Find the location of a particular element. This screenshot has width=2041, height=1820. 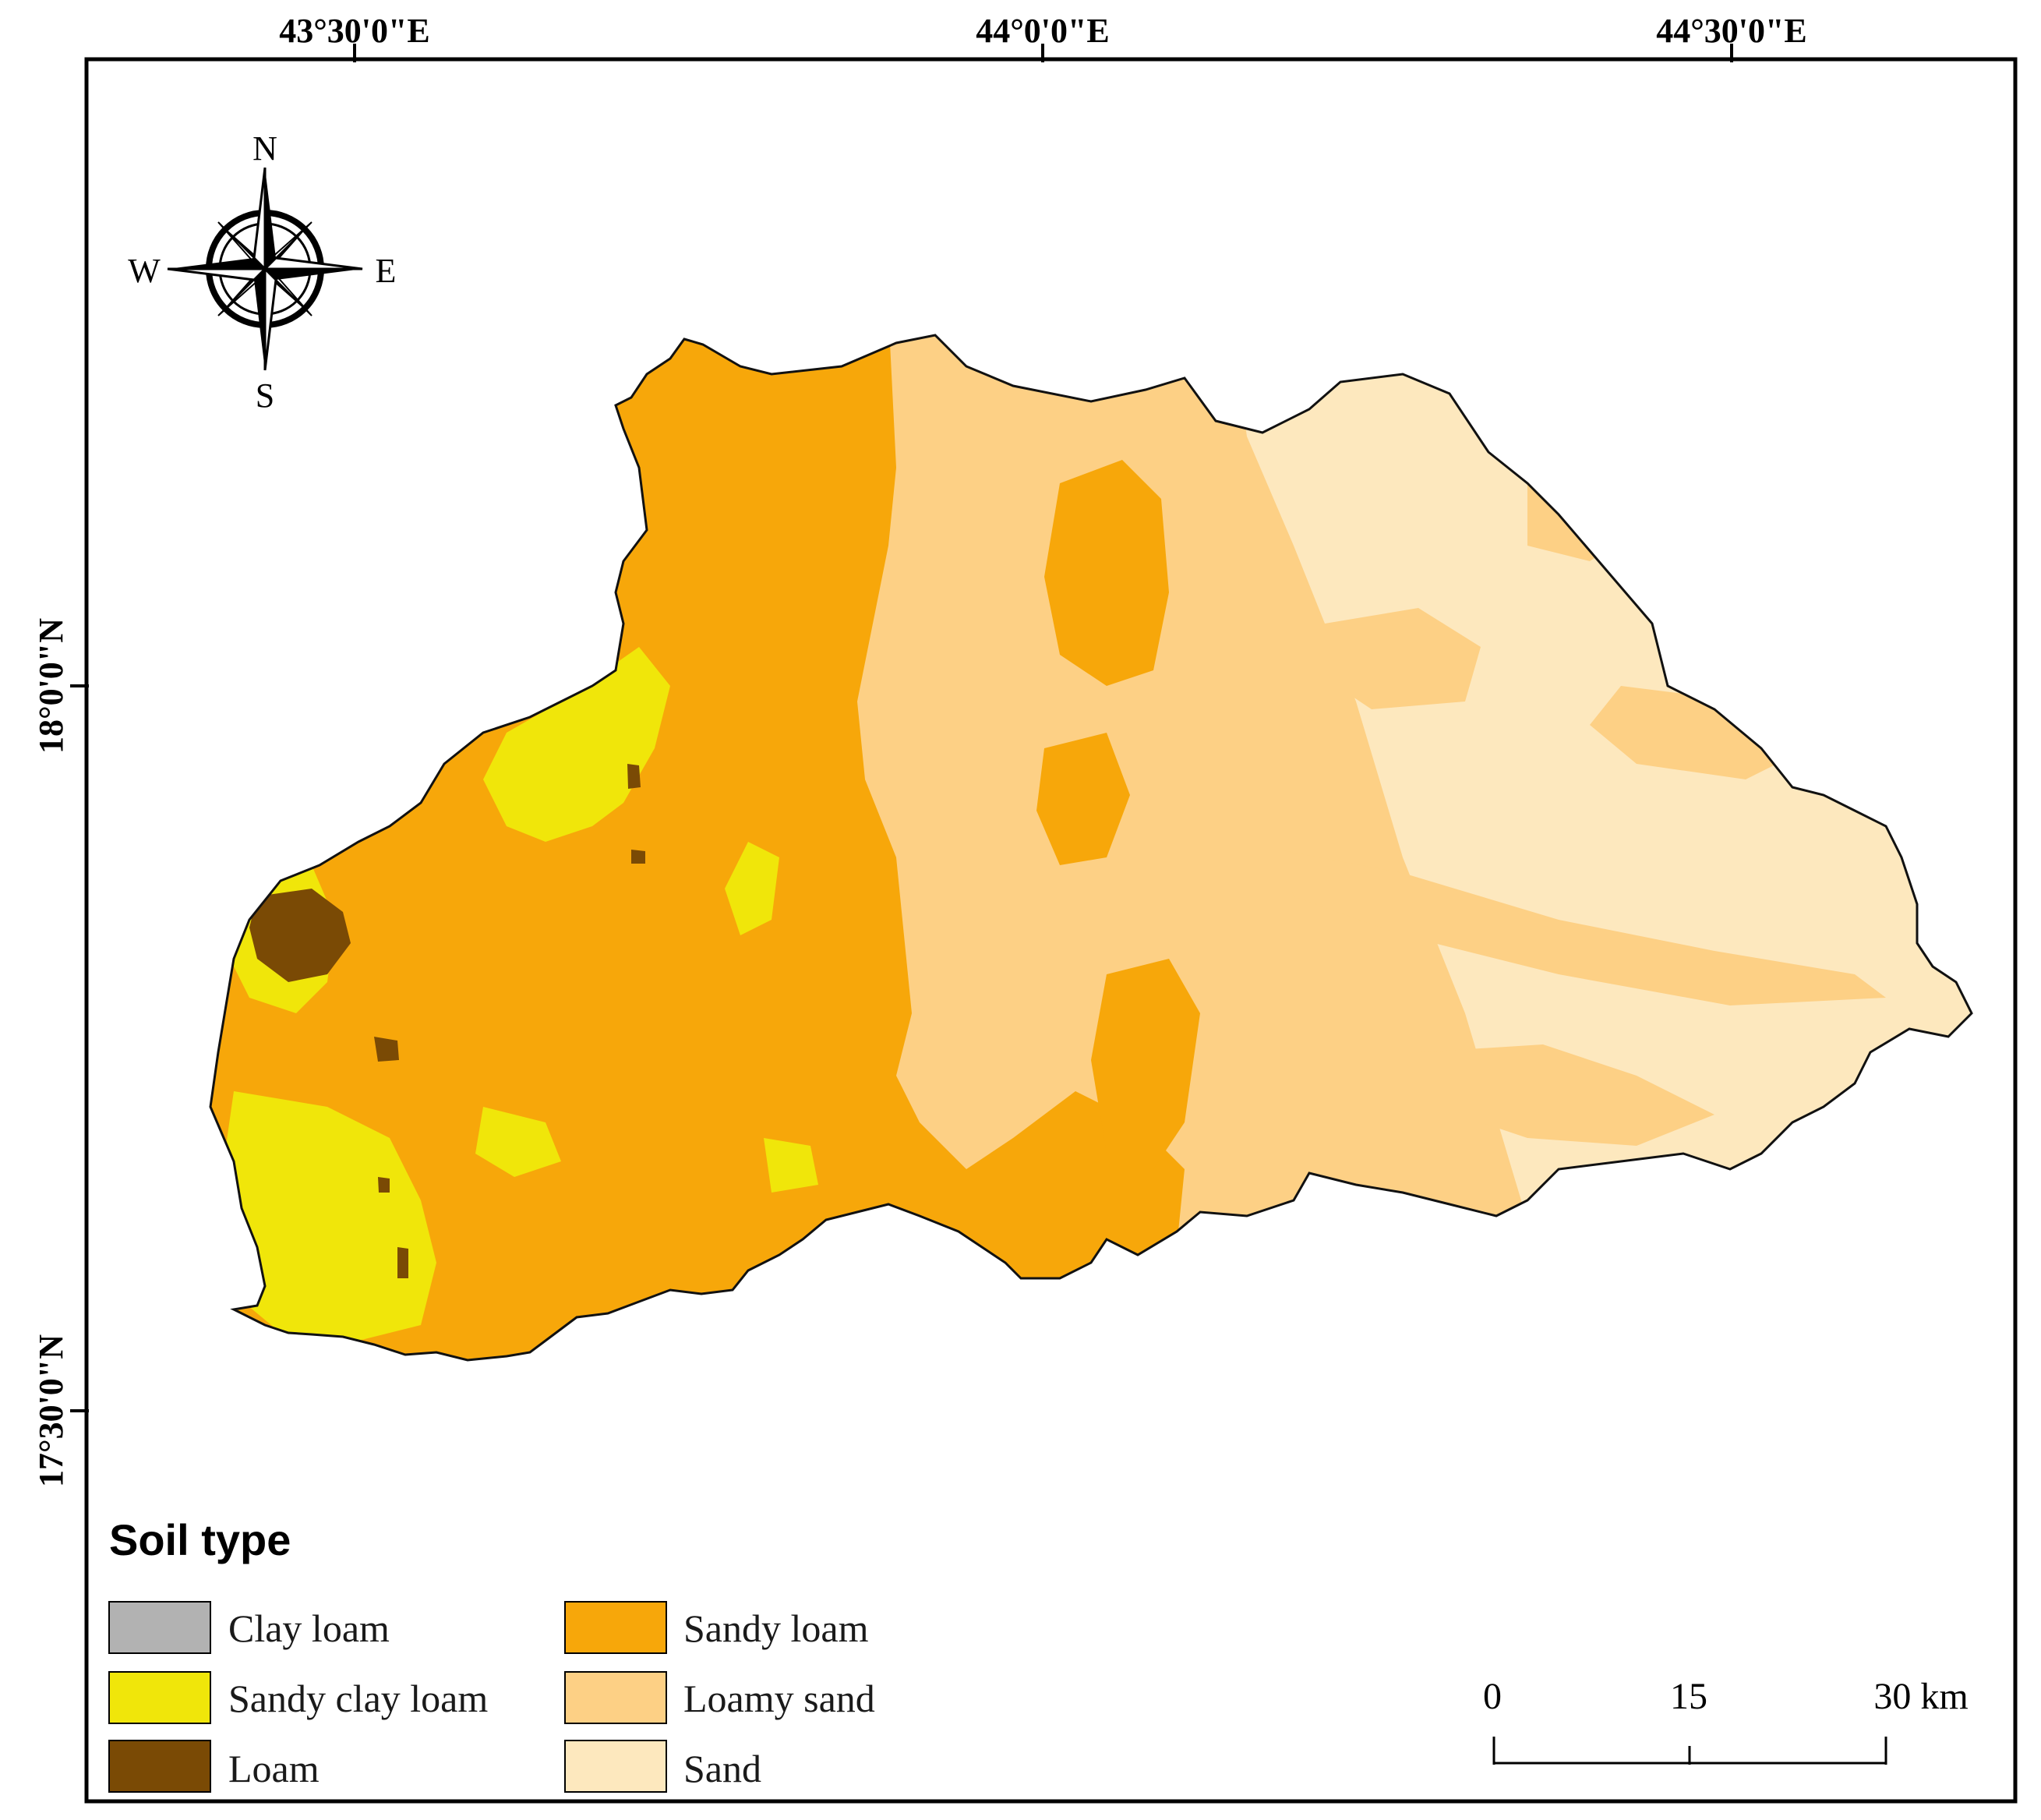

legend-swatch-sandy-loam is located at coordinates (615, 1627).